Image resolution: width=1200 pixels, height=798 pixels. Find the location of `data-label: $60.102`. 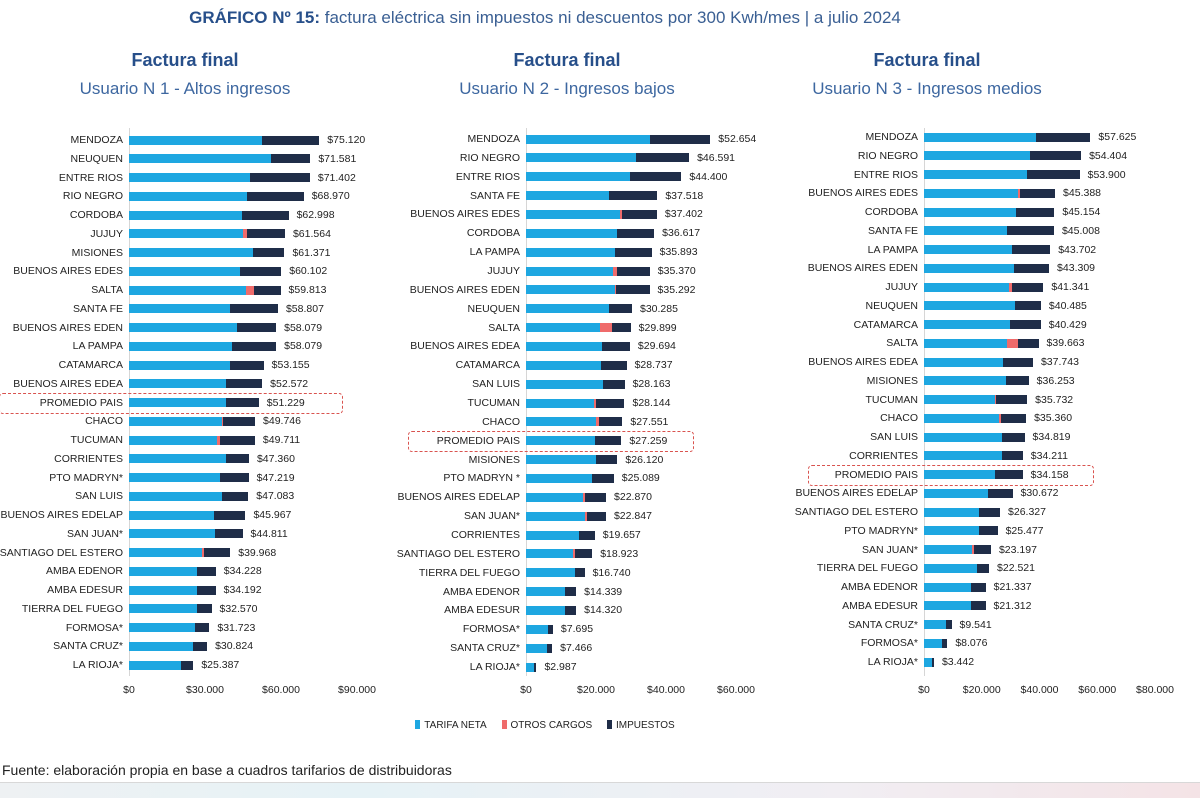

data-label: $60.102 is located at coordinates (308, 271).